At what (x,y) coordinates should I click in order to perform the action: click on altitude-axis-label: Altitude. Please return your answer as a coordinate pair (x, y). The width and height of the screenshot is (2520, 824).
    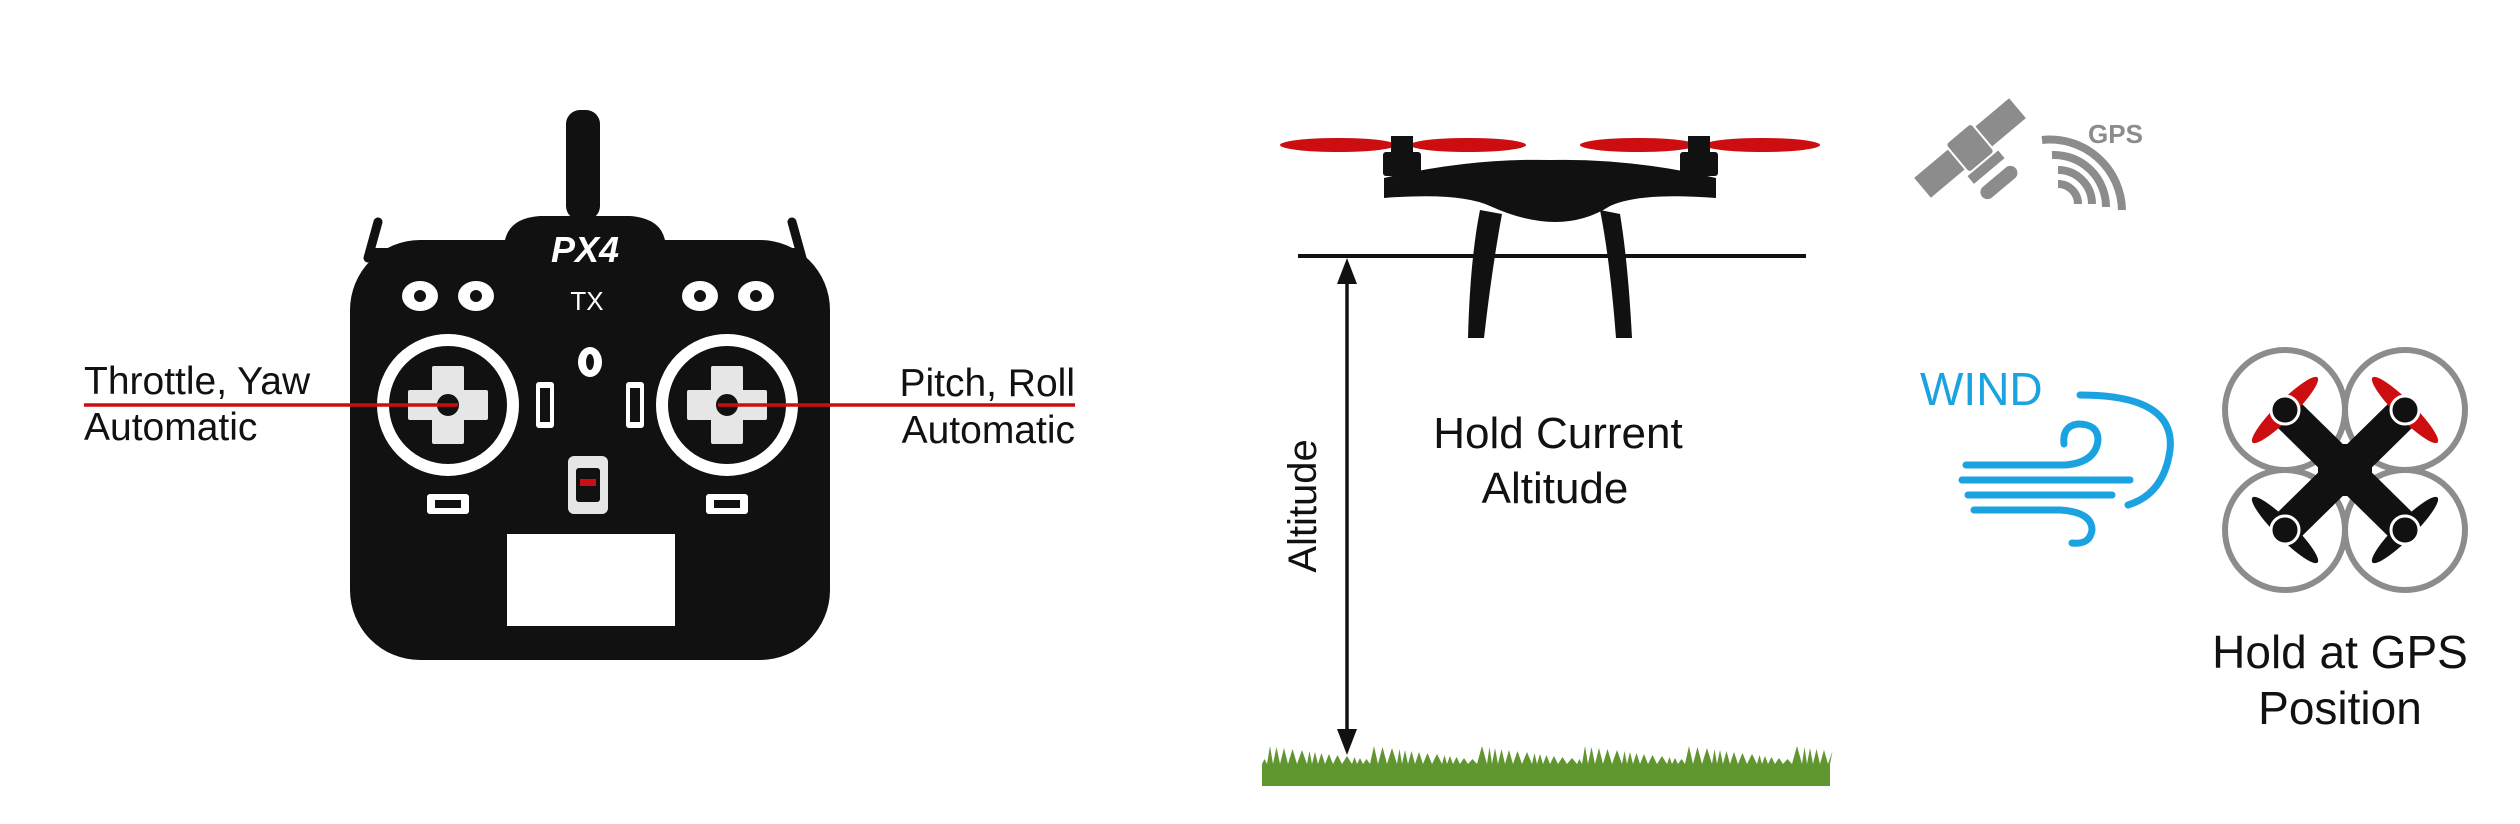
    Looking at the image, I should click on (1303, 505).